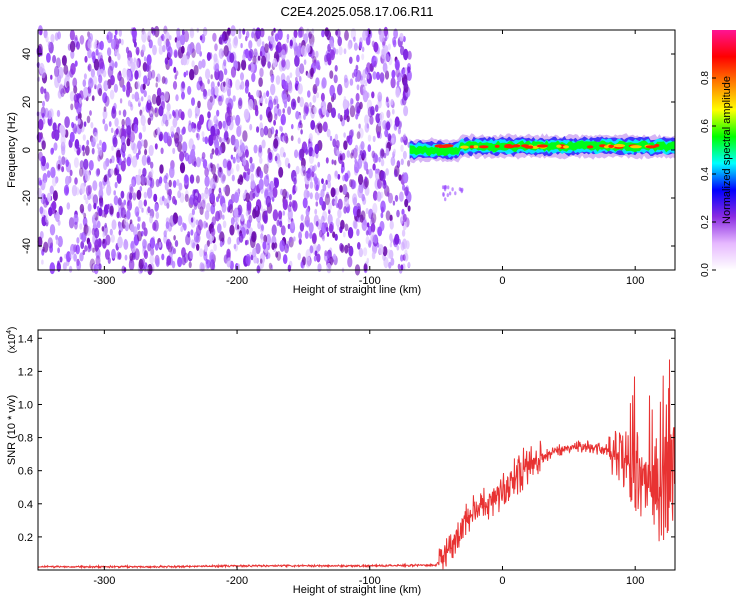  I want to click on colorbar-gradient, so click(724, 150).